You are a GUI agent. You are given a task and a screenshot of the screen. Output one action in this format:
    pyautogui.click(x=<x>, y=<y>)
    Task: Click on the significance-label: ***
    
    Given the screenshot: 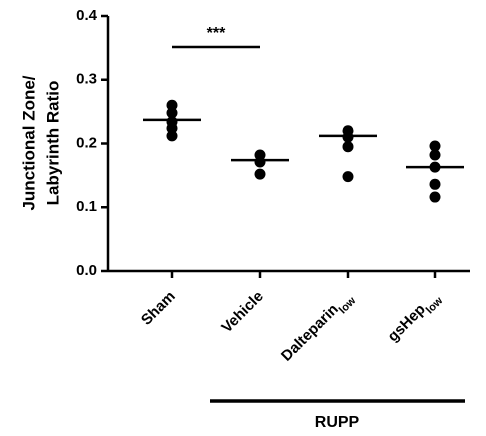 What is the action you would take?
    pyautogui.click(x=216, y=33)
    